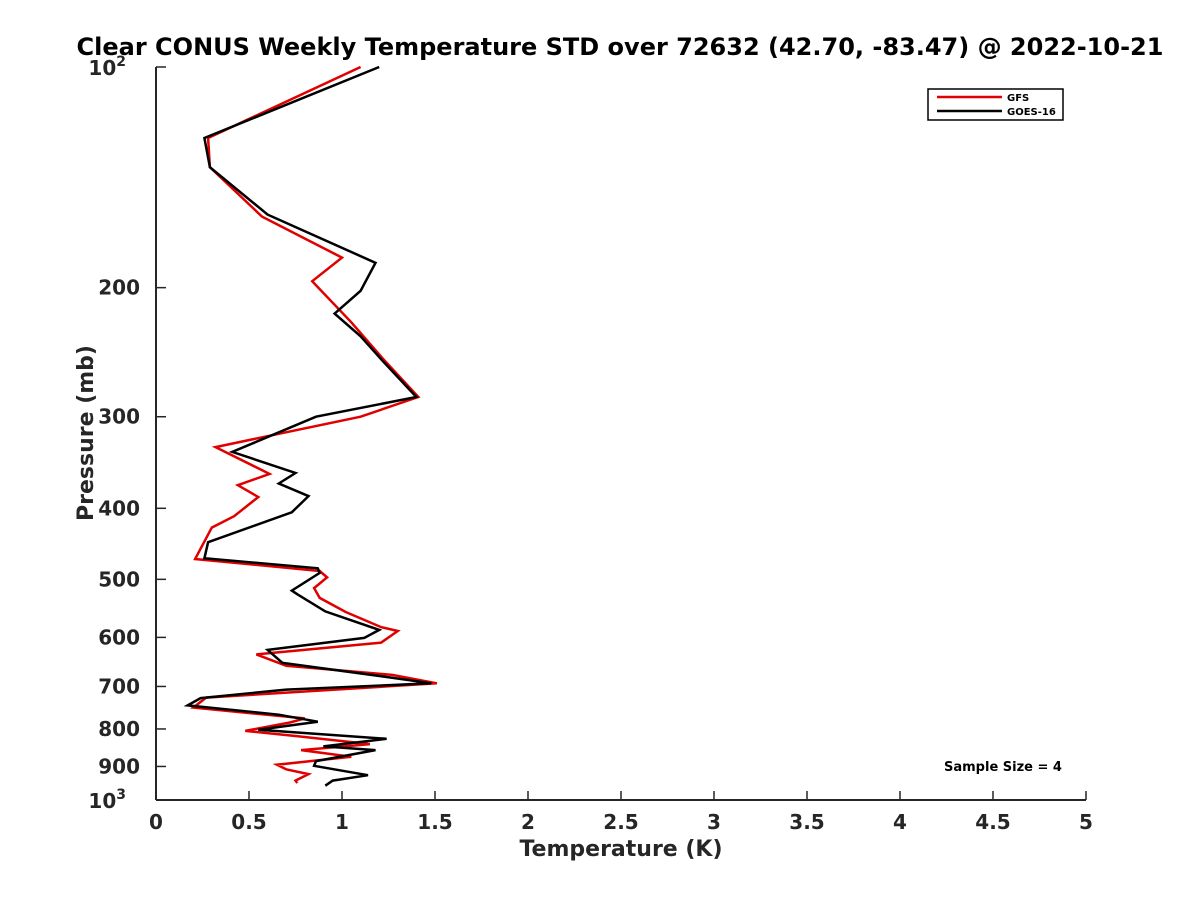 The image size is (1200, 900). What do you see at coordinates (1003, 767) in the screenshot?
I see `sample-size-annotation: Sample Size = 4` at bounding box center [1003, 767].